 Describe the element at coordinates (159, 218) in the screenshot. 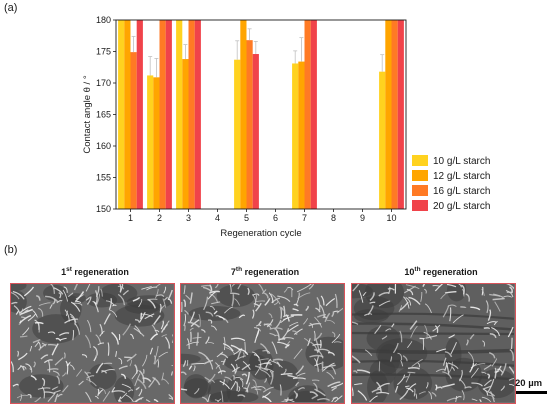

I see `x-tick-label: 2` at that location.